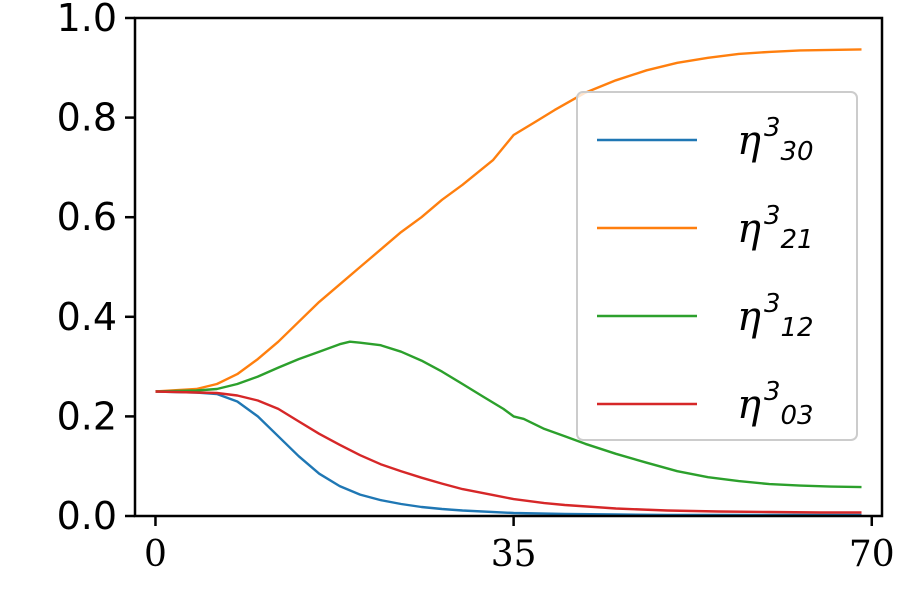  I want to click on legend-label: η 312, so click(775, 316).